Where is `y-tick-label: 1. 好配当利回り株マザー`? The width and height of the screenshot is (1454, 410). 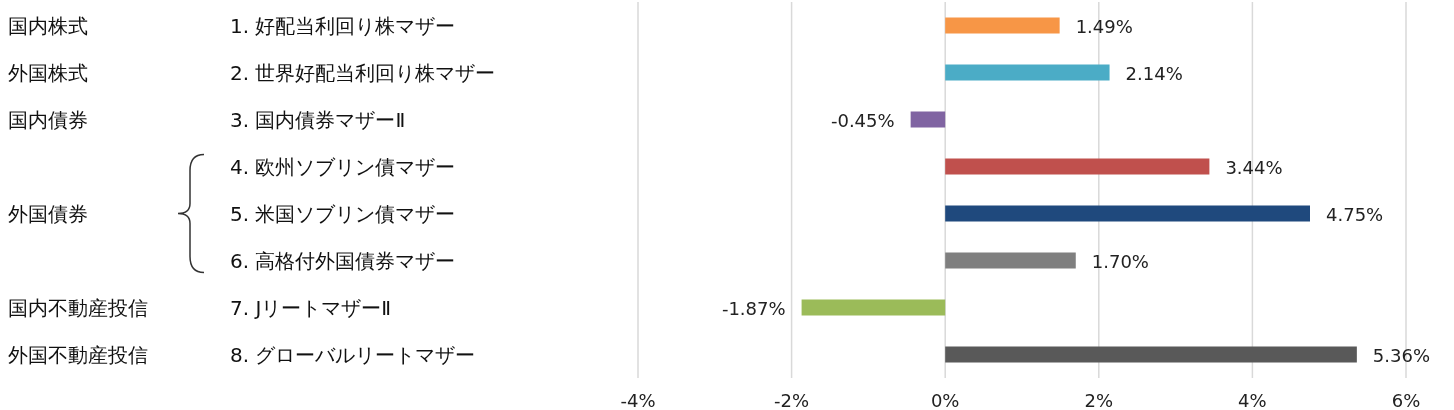
y-tick-label: 1. 好配当利回り株マザー is located at coordinates (343, 25).